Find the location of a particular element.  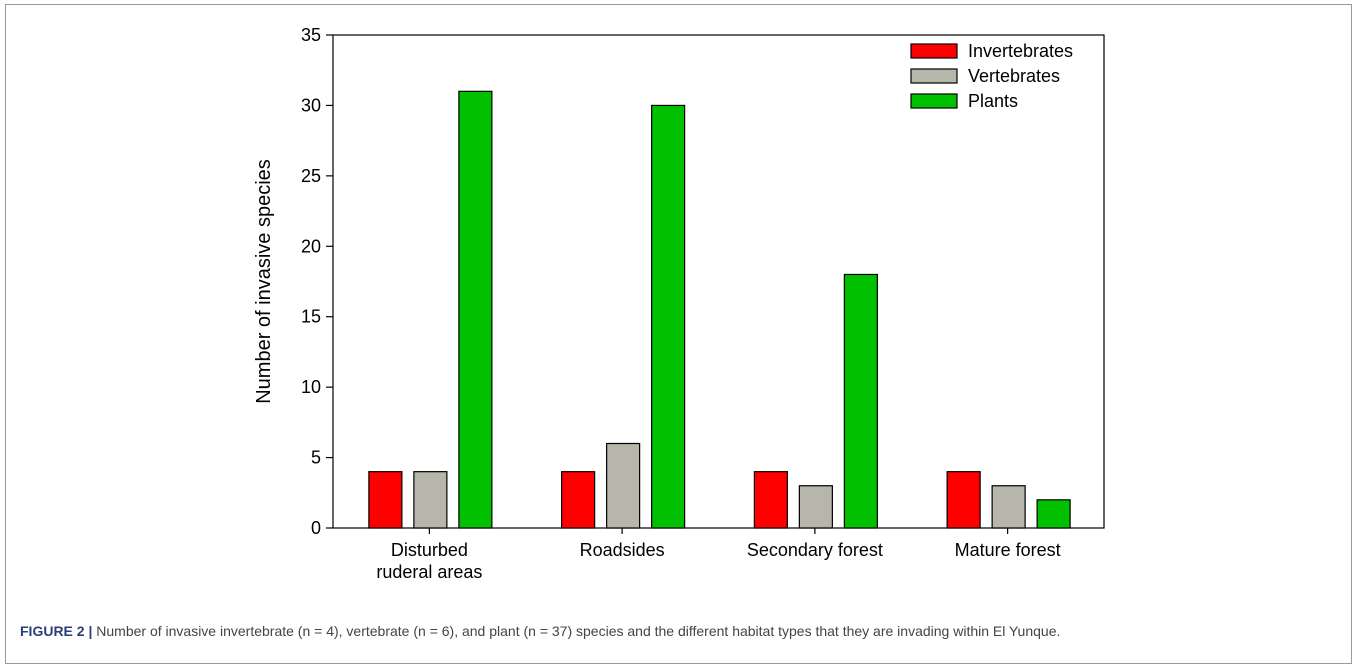

y-axis-label: Number of invasive species is located at coordinates (264, 281).